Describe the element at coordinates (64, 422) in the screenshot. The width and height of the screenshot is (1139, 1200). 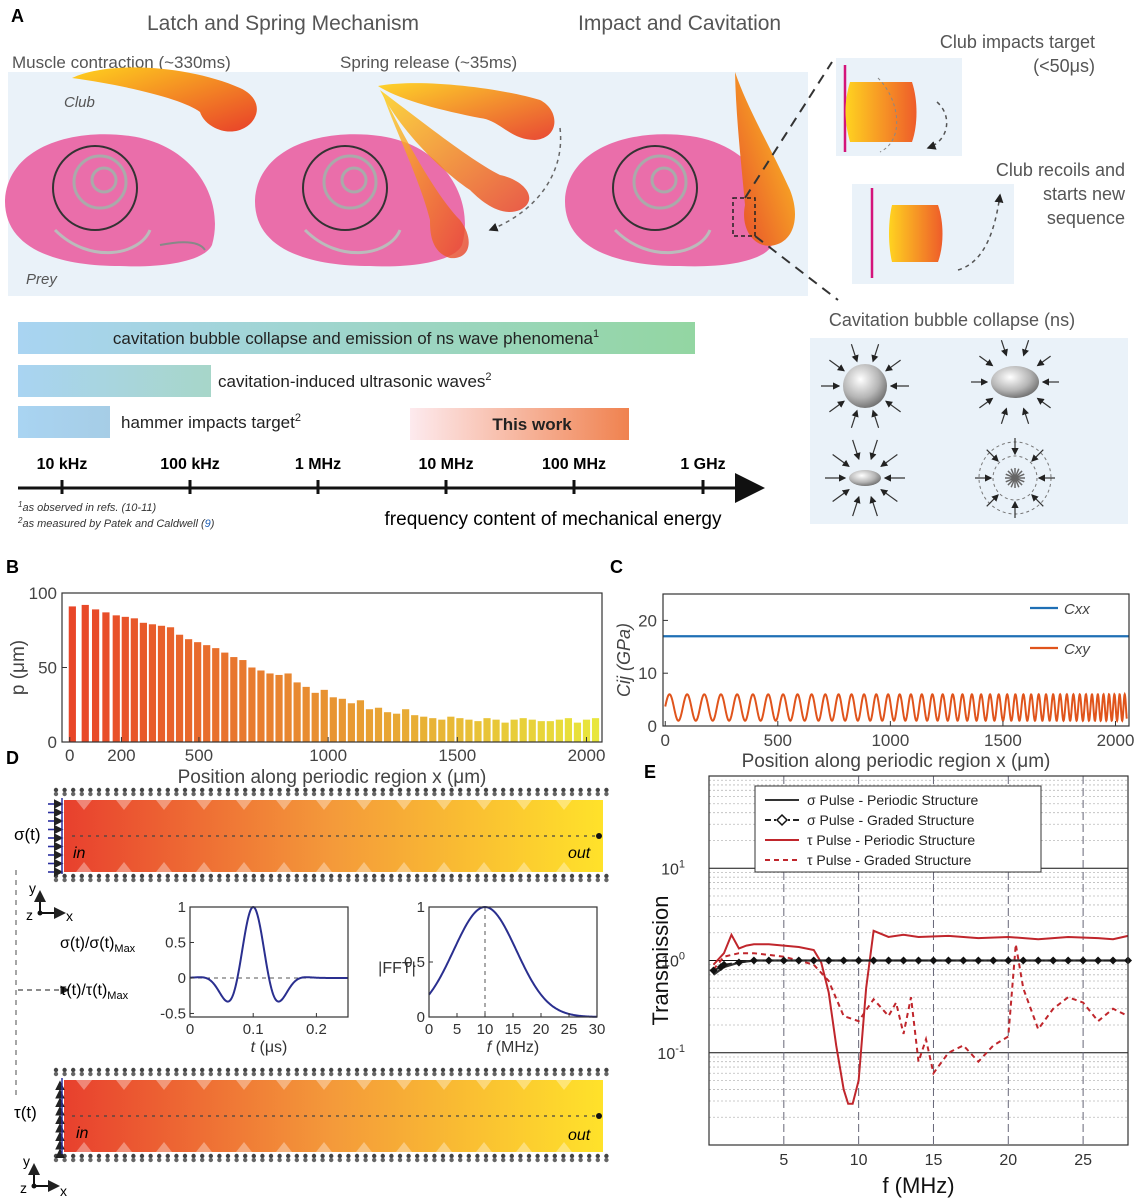
I see `frequency-bar` at that location.